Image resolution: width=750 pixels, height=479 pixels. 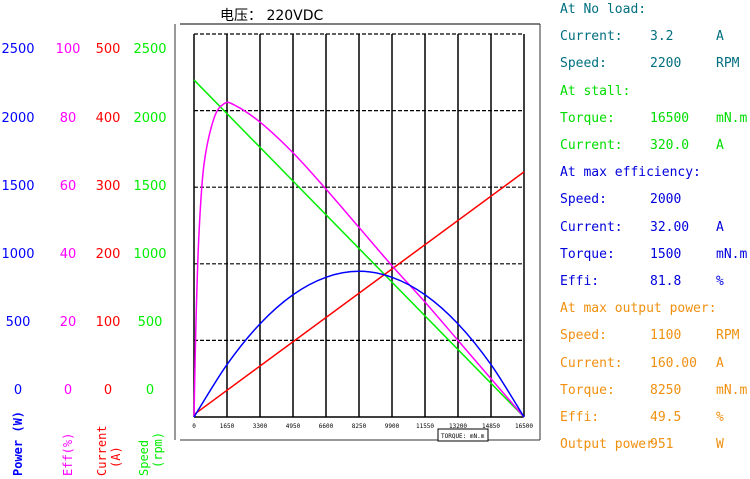 What do you see at coordinates (670, 145) in the screenshot?
I see `row-value: 320.0` at bounding box center [670, 145].